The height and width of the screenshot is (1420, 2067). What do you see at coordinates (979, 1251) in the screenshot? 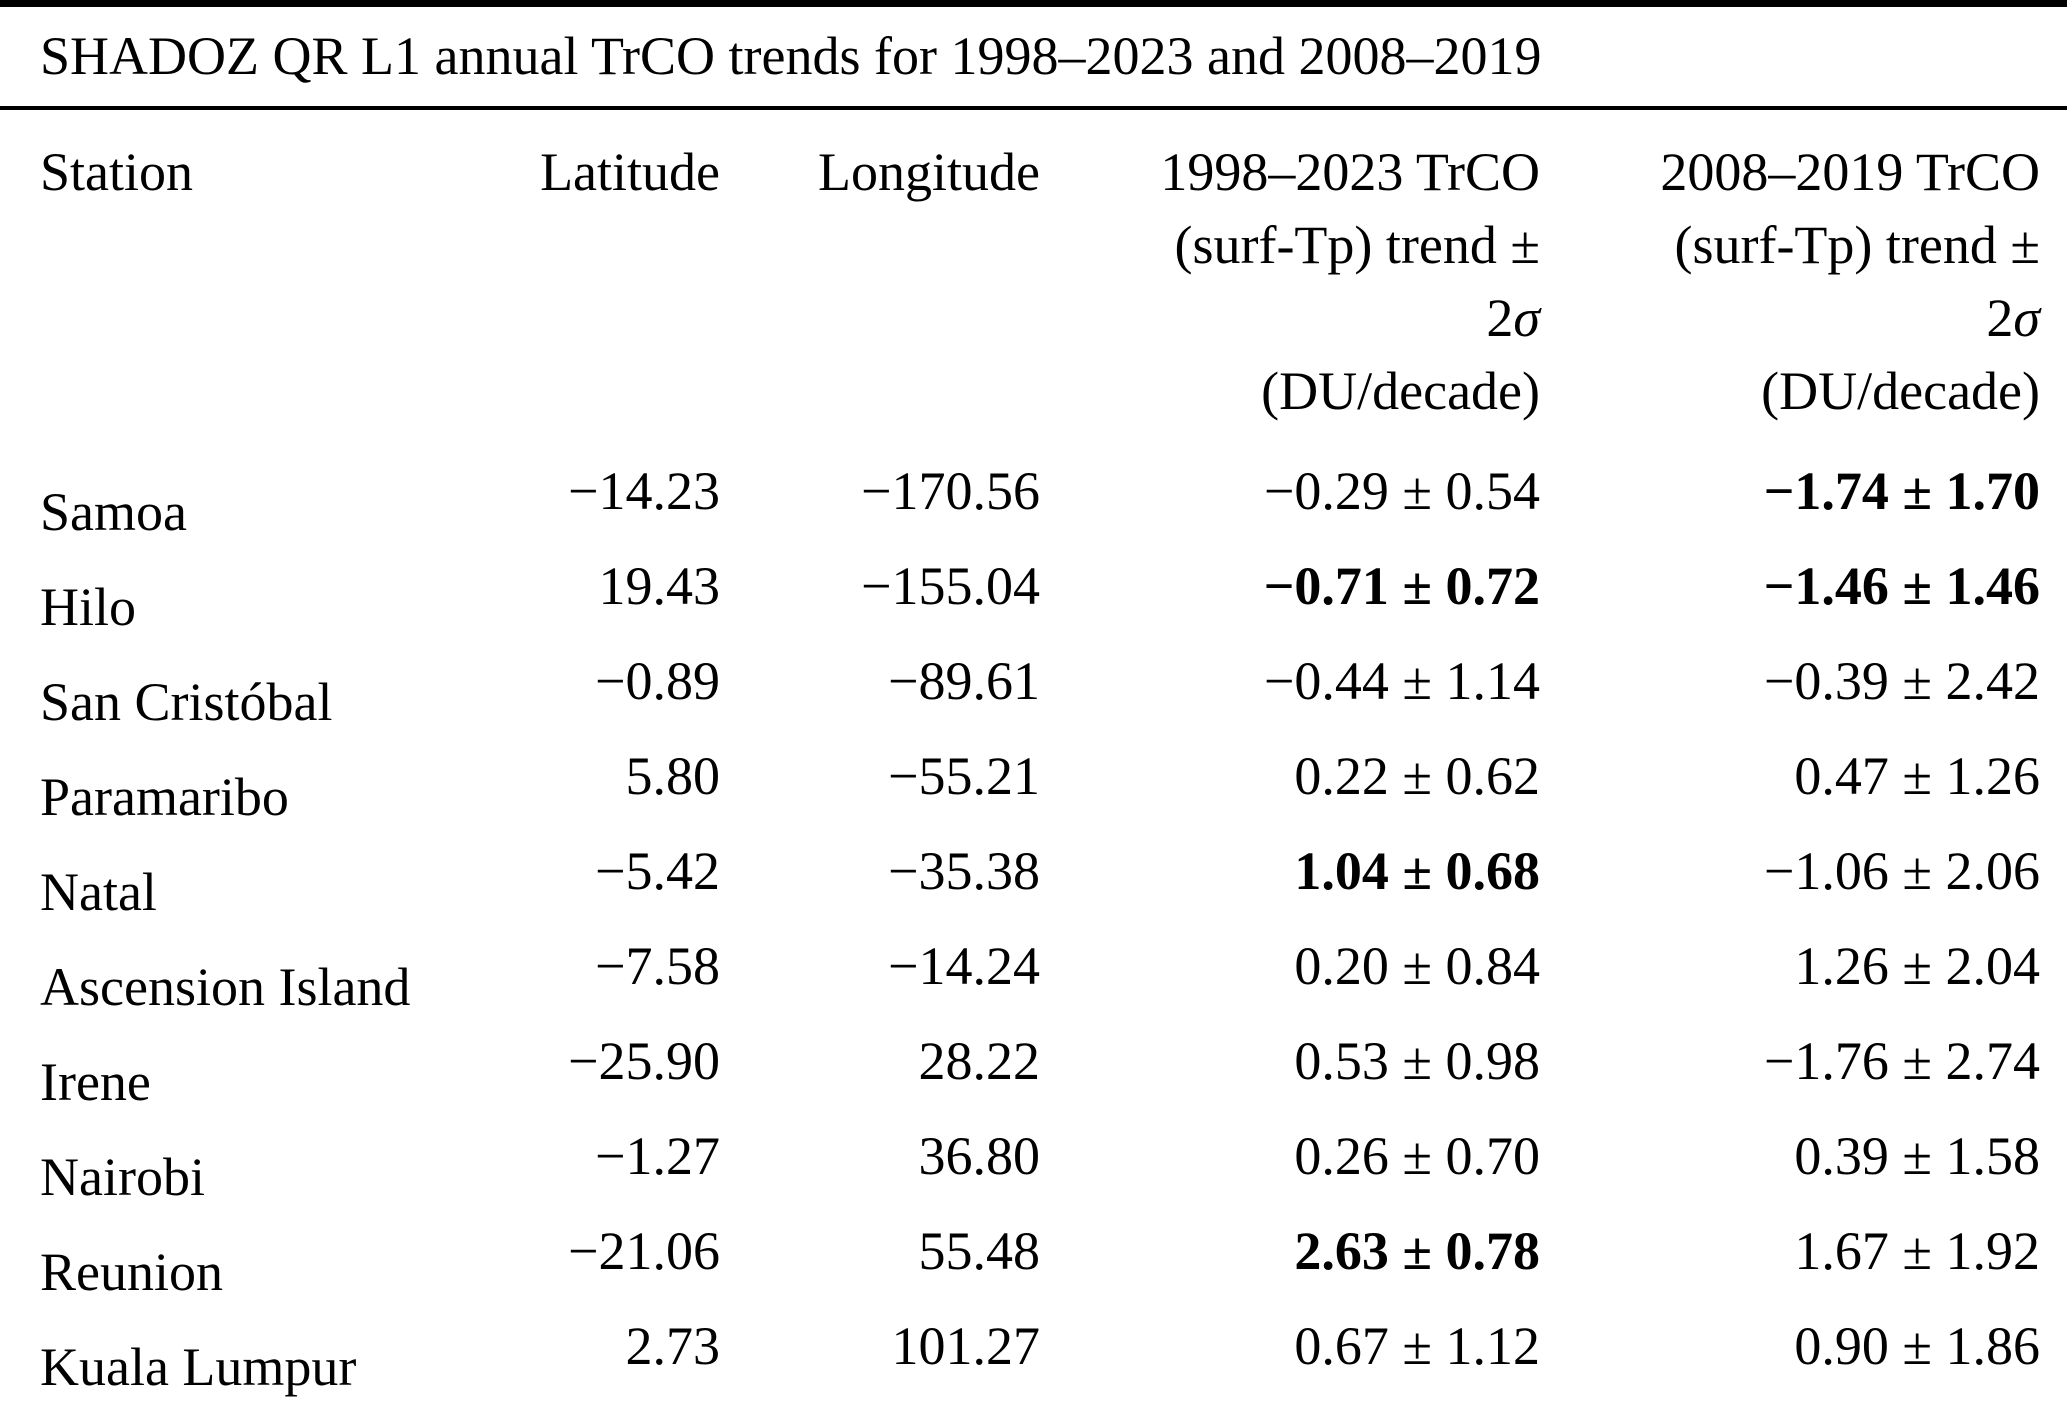
I see `longitude-cell: 55.48` at bounding box center [979, 1251].